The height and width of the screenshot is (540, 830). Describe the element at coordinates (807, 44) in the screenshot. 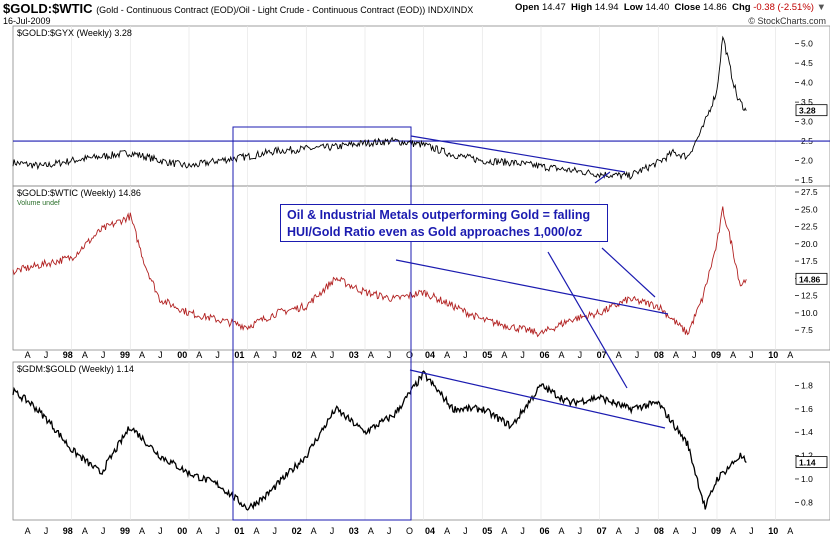

I see `y-tick-label: 5.0` at that location.